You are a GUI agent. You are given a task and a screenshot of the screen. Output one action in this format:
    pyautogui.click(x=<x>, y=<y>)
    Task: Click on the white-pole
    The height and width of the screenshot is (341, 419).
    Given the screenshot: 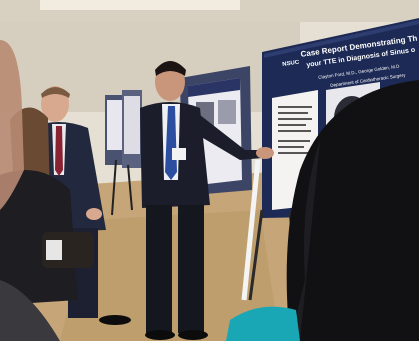 What is the action you would take?
    pyautogui.click(x=251, y=230)
    